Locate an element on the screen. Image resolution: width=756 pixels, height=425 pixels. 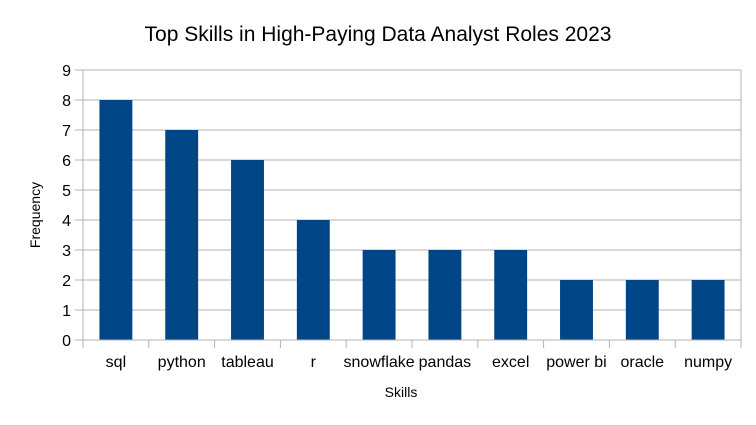
x-tick-label: numpy is located at coordinates (708, 362).